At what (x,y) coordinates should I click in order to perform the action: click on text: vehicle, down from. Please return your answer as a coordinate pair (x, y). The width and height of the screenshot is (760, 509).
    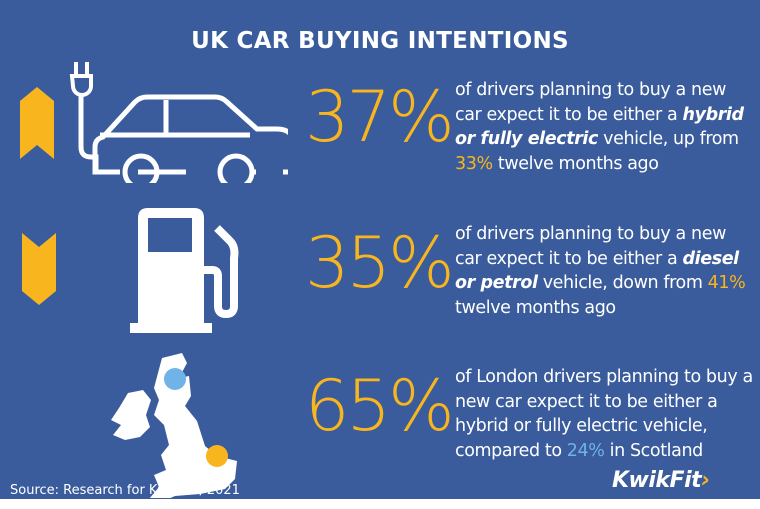
    Looking at the image, I should click on (622, 283).